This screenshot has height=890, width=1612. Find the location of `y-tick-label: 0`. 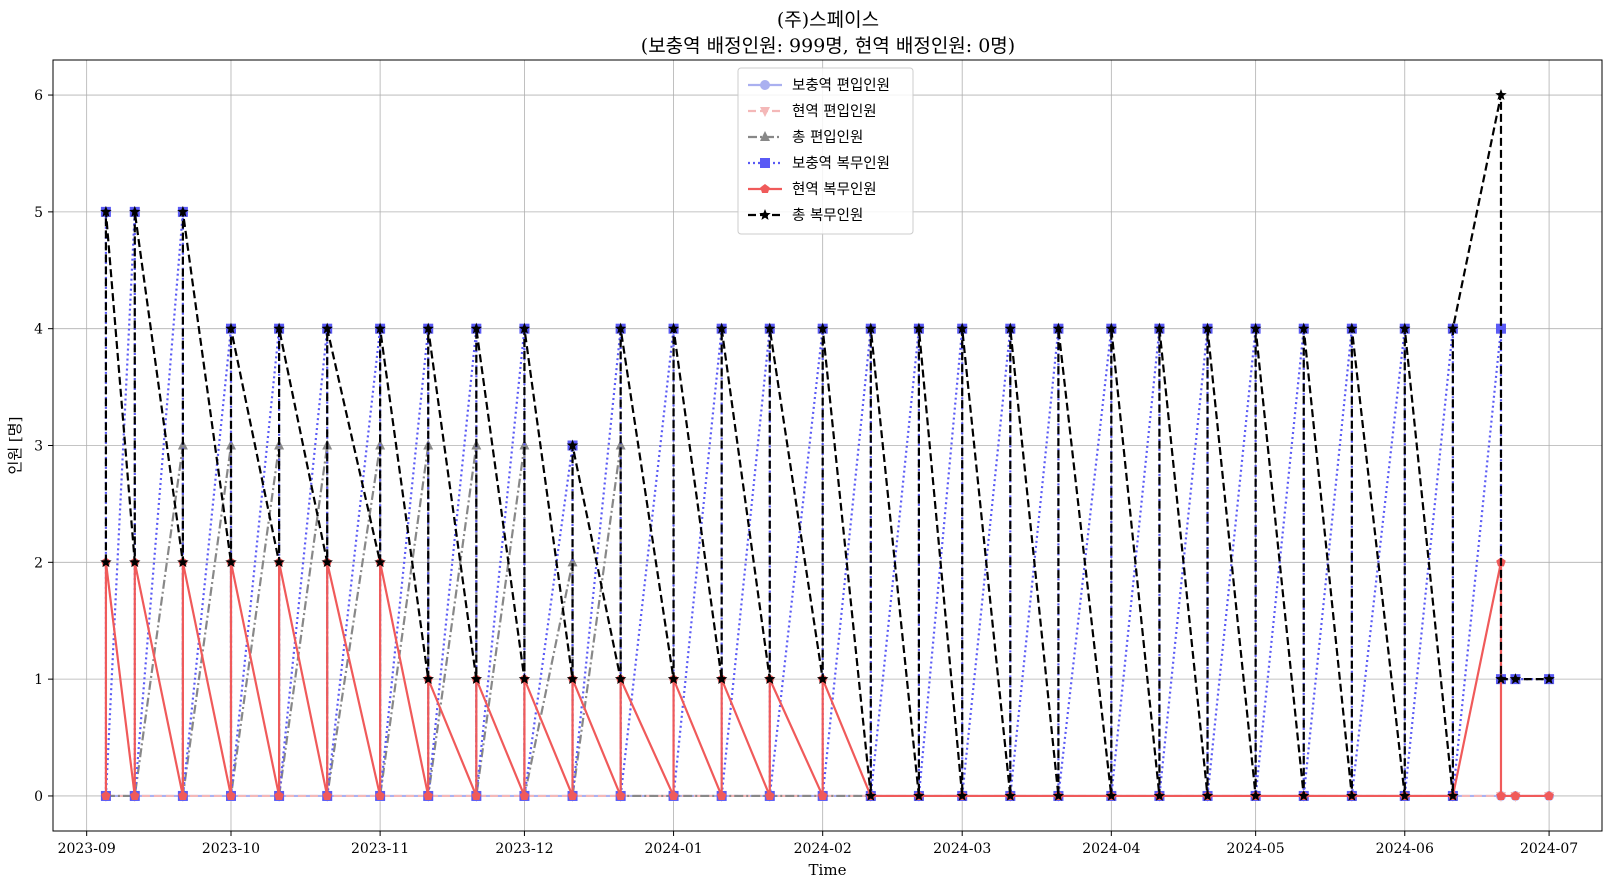

y-tick-label: 0 is located at coordinates (38, 797).